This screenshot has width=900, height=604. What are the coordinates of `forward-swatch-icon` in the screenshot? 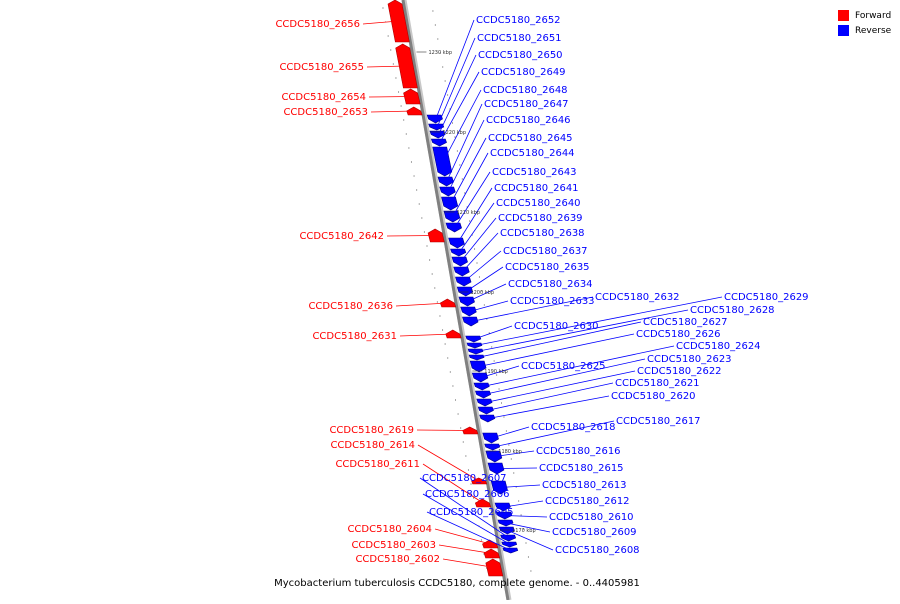 It's located at (843, 15).